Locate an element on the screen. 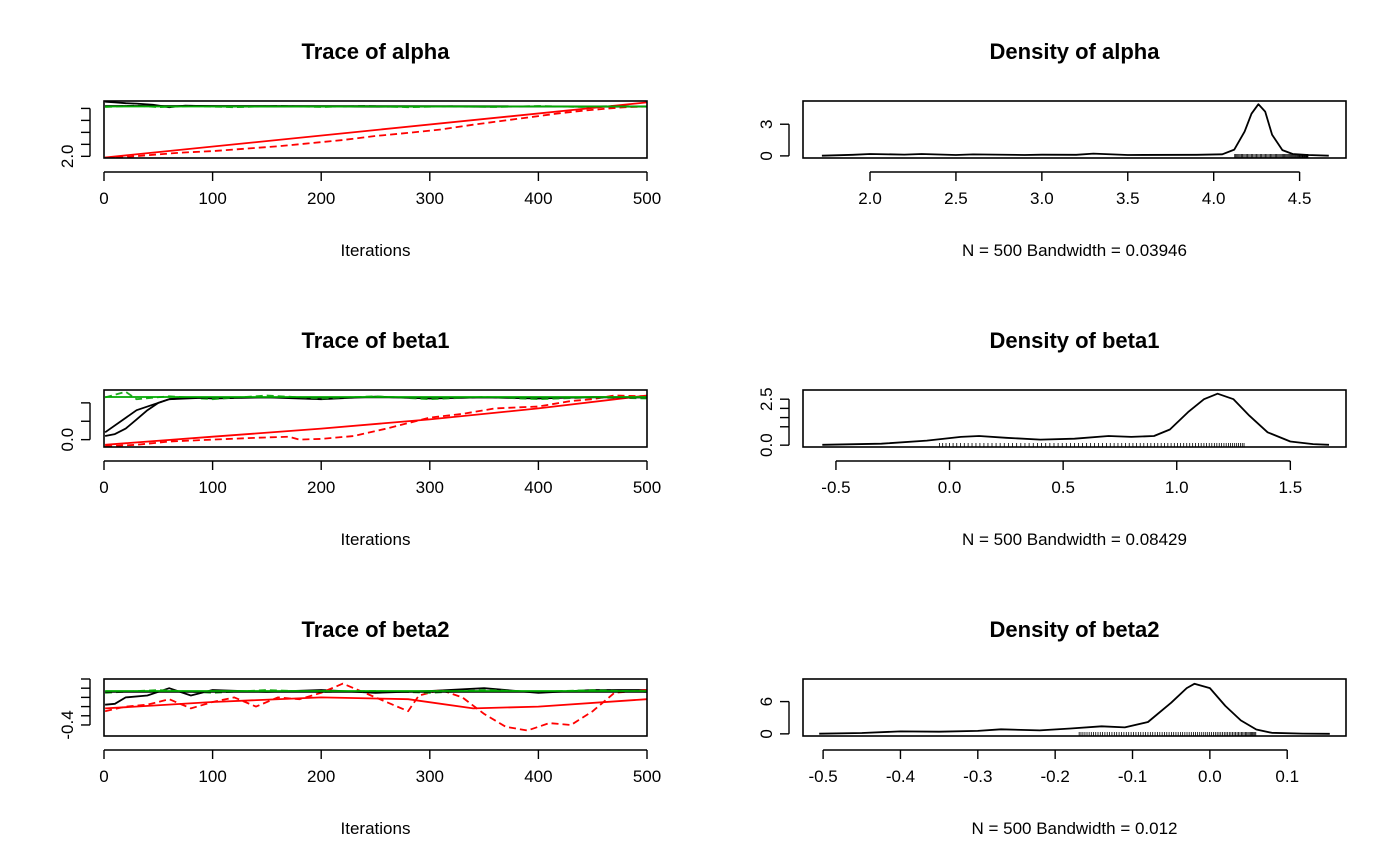 Image resolution: width=1400 pixels, height=865 pixels. x-tick-label: 0.5 is located at coordinates (1063, 487).